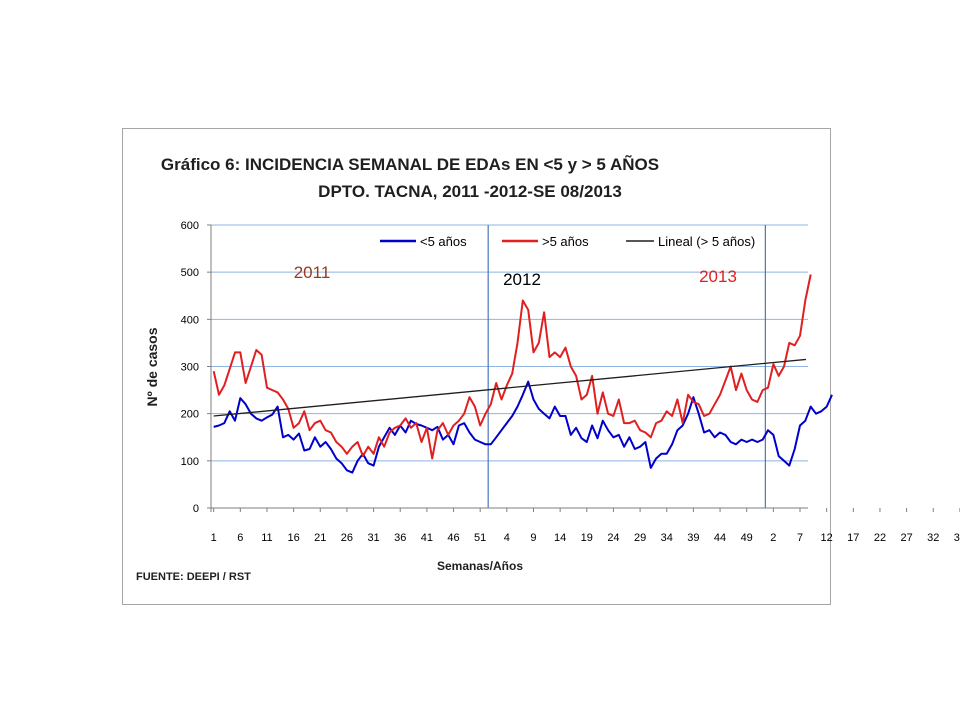  I want to click on x-tick-14: 19, so click(587, 538).